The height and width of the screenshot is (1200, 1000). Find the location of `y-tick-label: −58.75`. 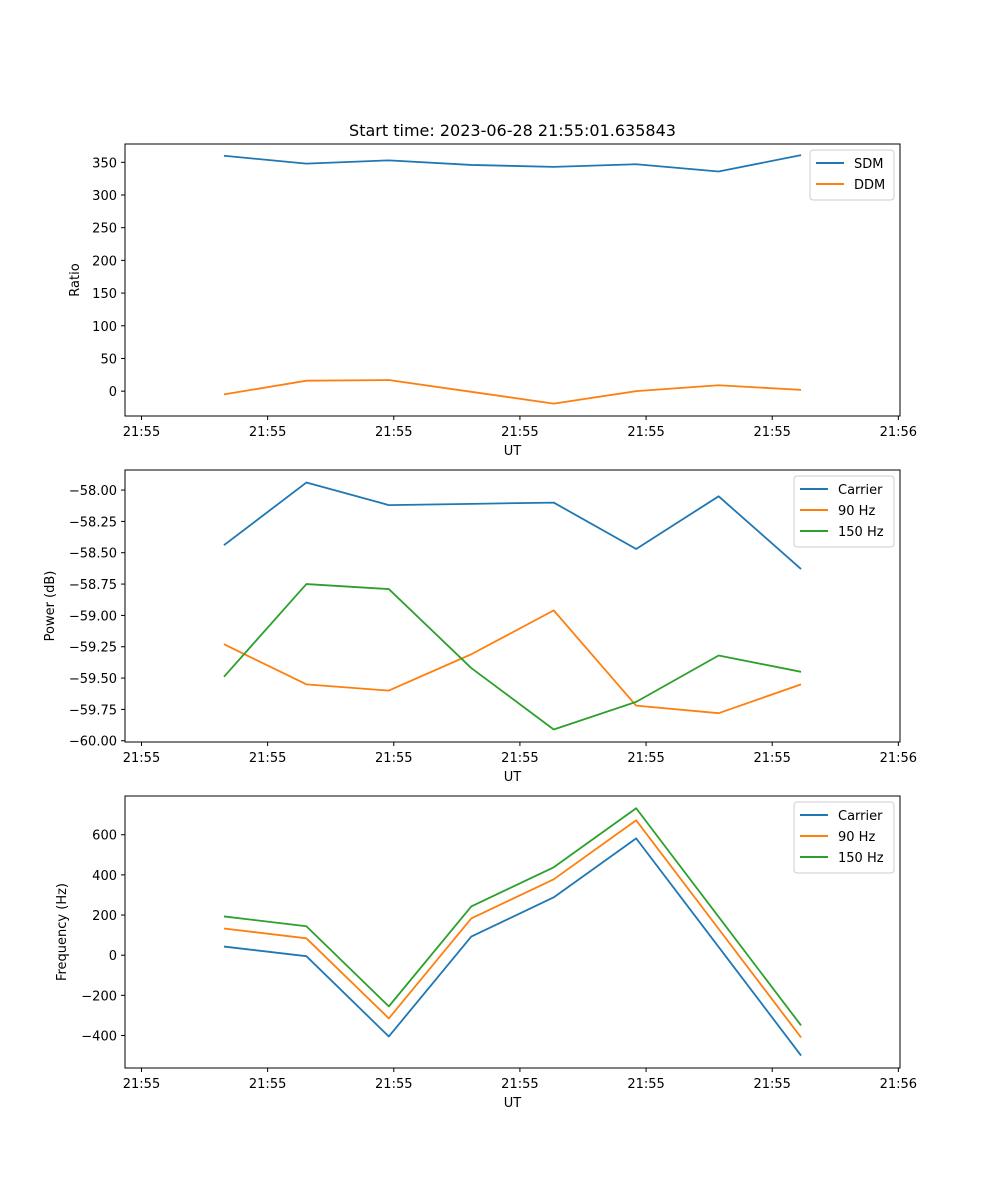

y-tick-label: −58.75 is located at coordinates (93, 585).